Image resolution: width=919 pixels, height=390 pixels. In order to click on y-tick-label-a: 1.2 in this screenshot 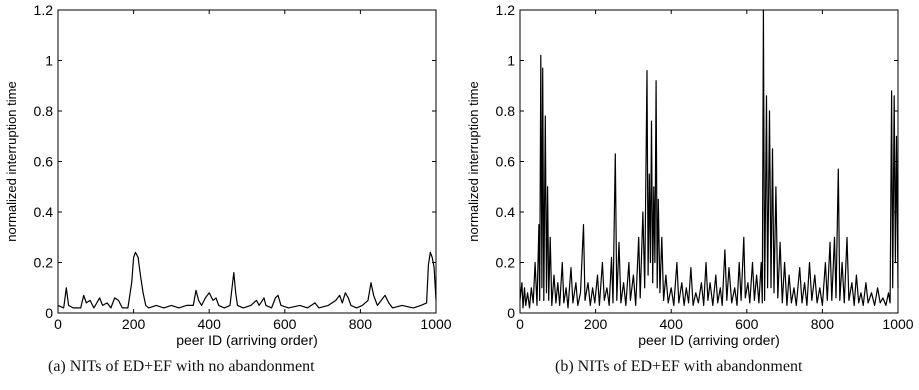, I will do `click(44, 10)`.